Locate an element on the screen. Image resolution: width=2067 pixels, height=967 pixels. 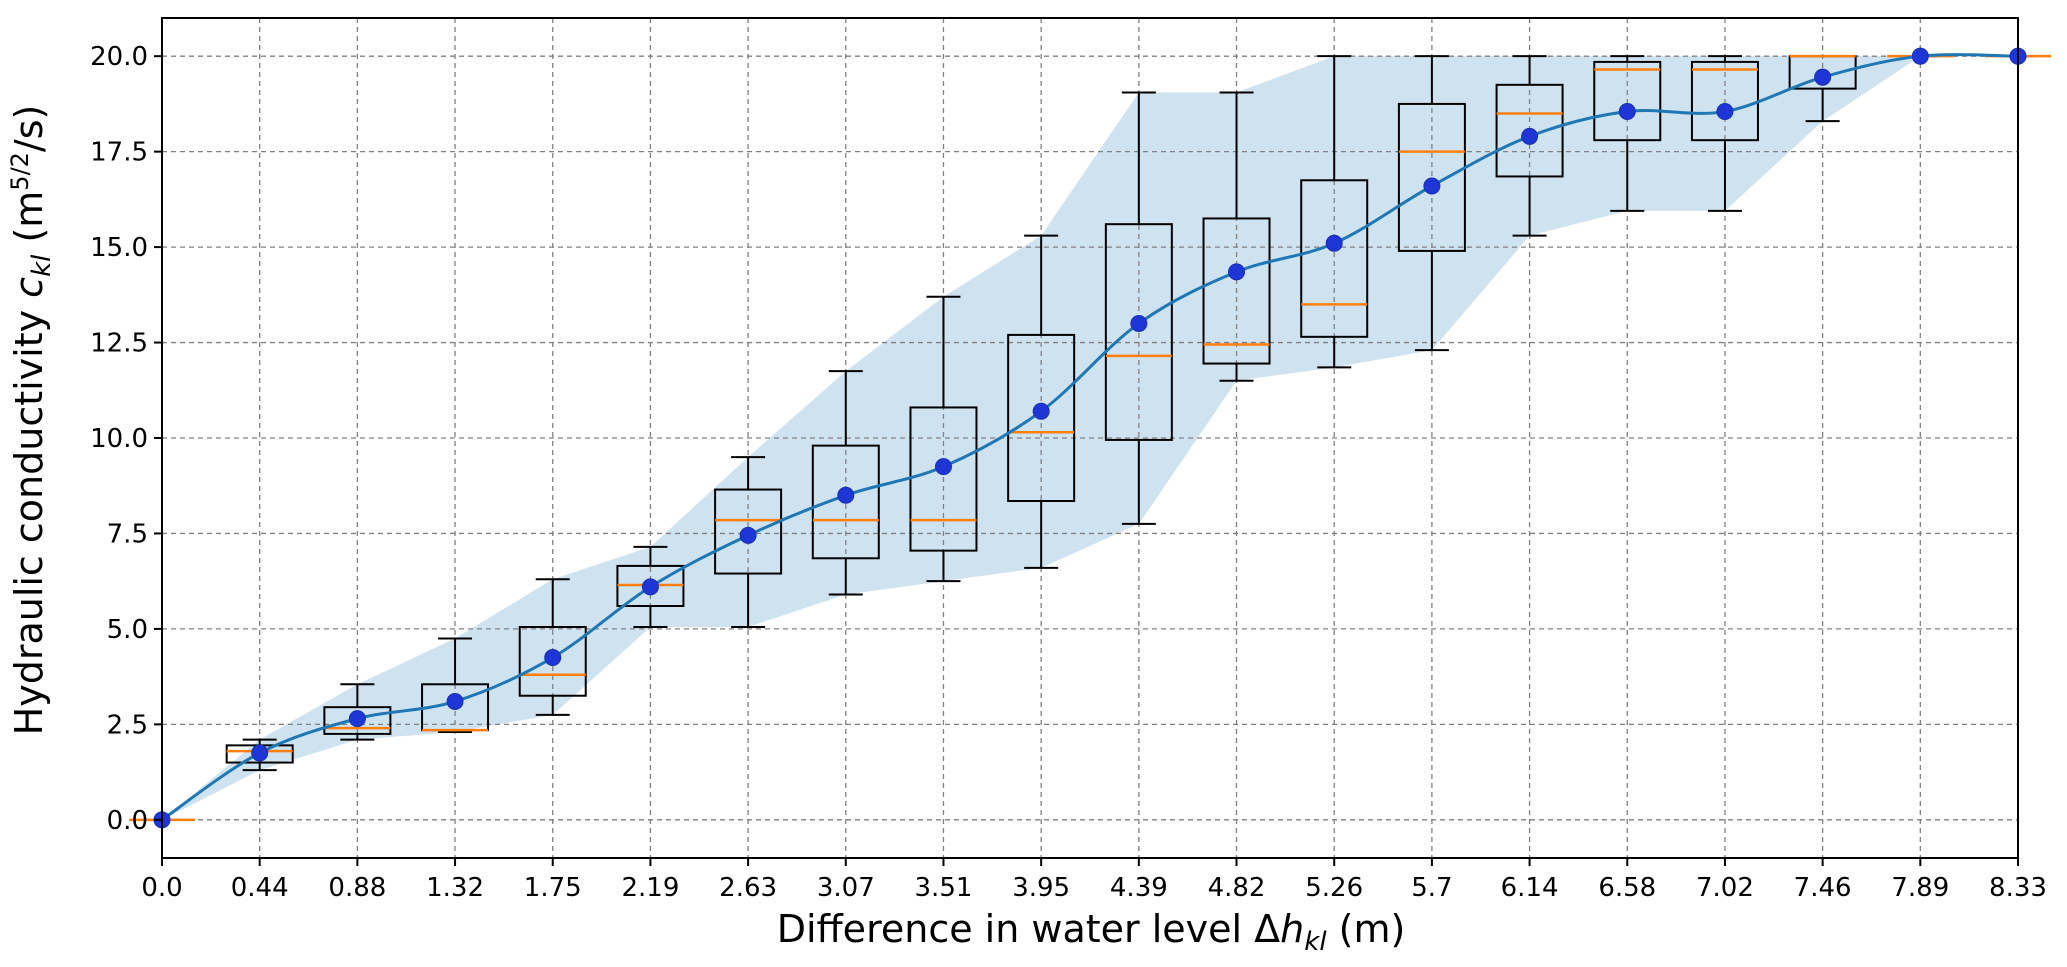
y-tick-label: 7.5 is located at coordinates (127, 534).